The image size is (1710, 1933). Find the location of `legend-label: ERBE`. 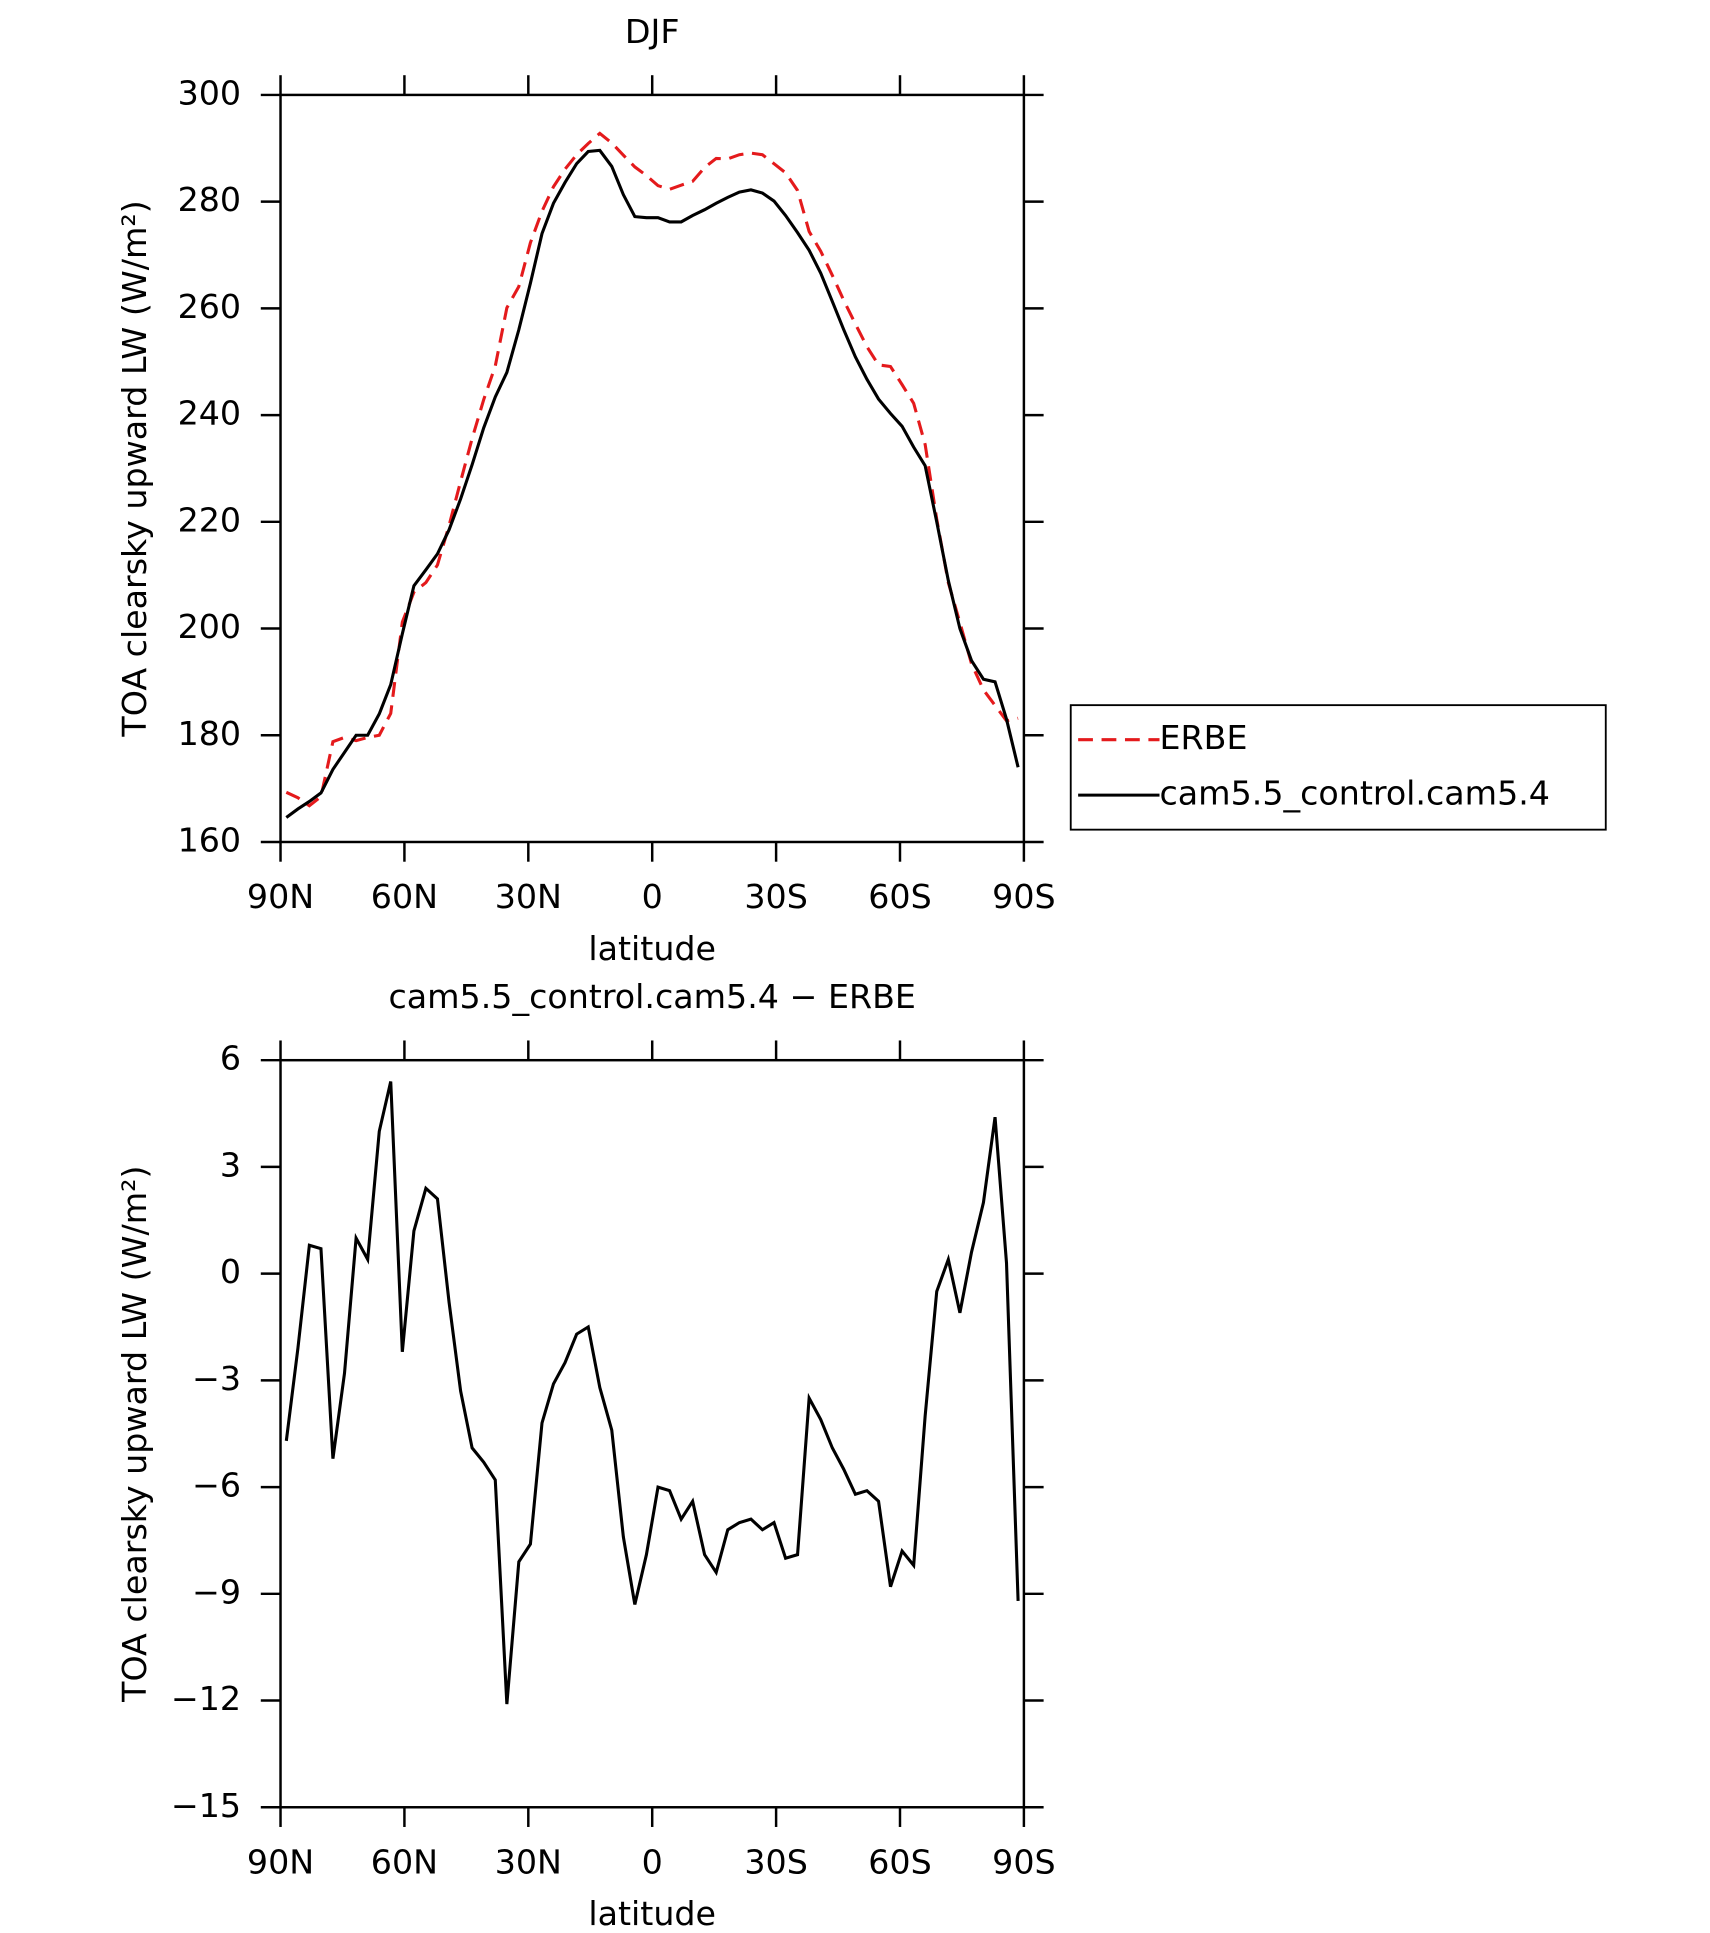

legend-label: ERBE is located at coordinates (1203, 737).